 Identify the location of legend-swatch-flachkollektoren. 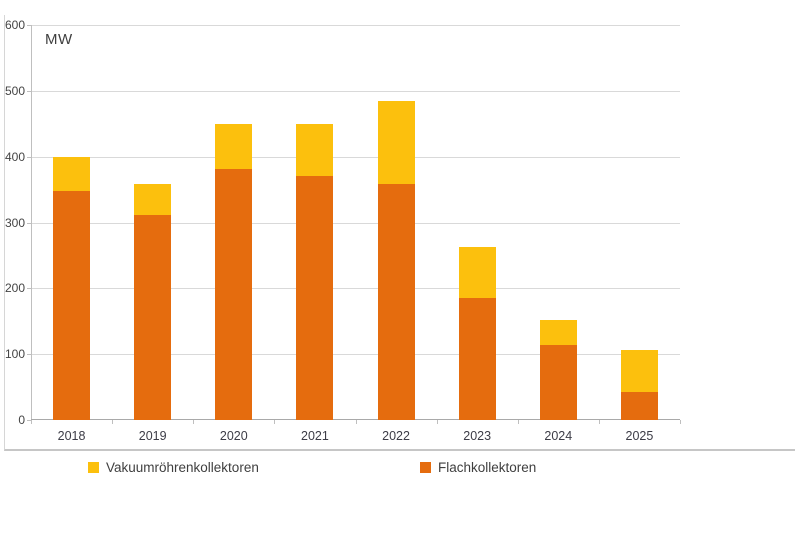
(425, 467).